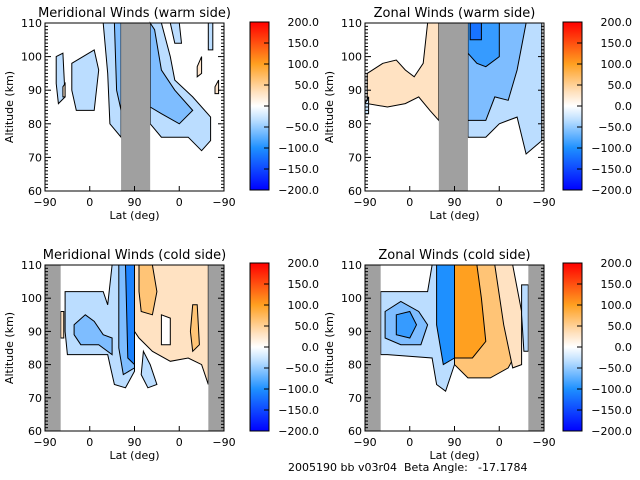  What do you see at coordinates (502, 467) in the screenshot?
I see `footer-beta-value: -17.1784` at bounding box center [502, 467].